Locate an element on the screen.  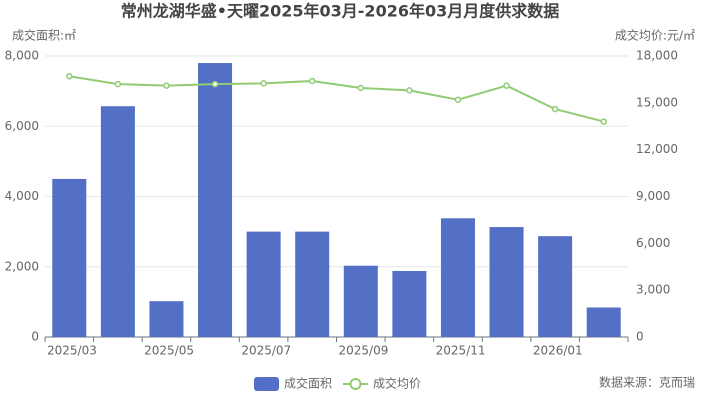
x-tick-label: 2025/07 is located at coordinates (266, 351).